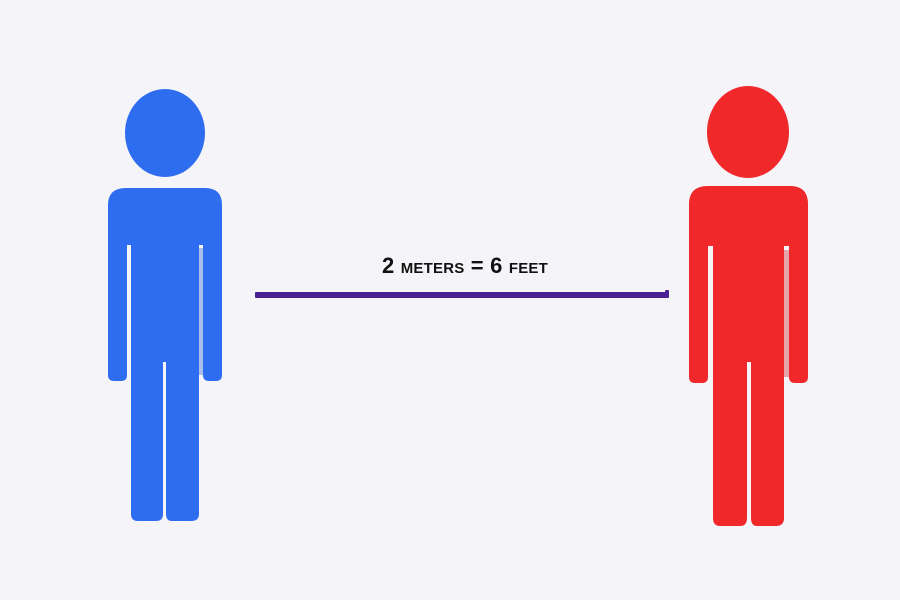 The width and height of the screenshot is (900, 600). Describe the element at coordinates (464, 265) in the screenshot. I see `distance-label: 2 meters = 6 feet` at that location.